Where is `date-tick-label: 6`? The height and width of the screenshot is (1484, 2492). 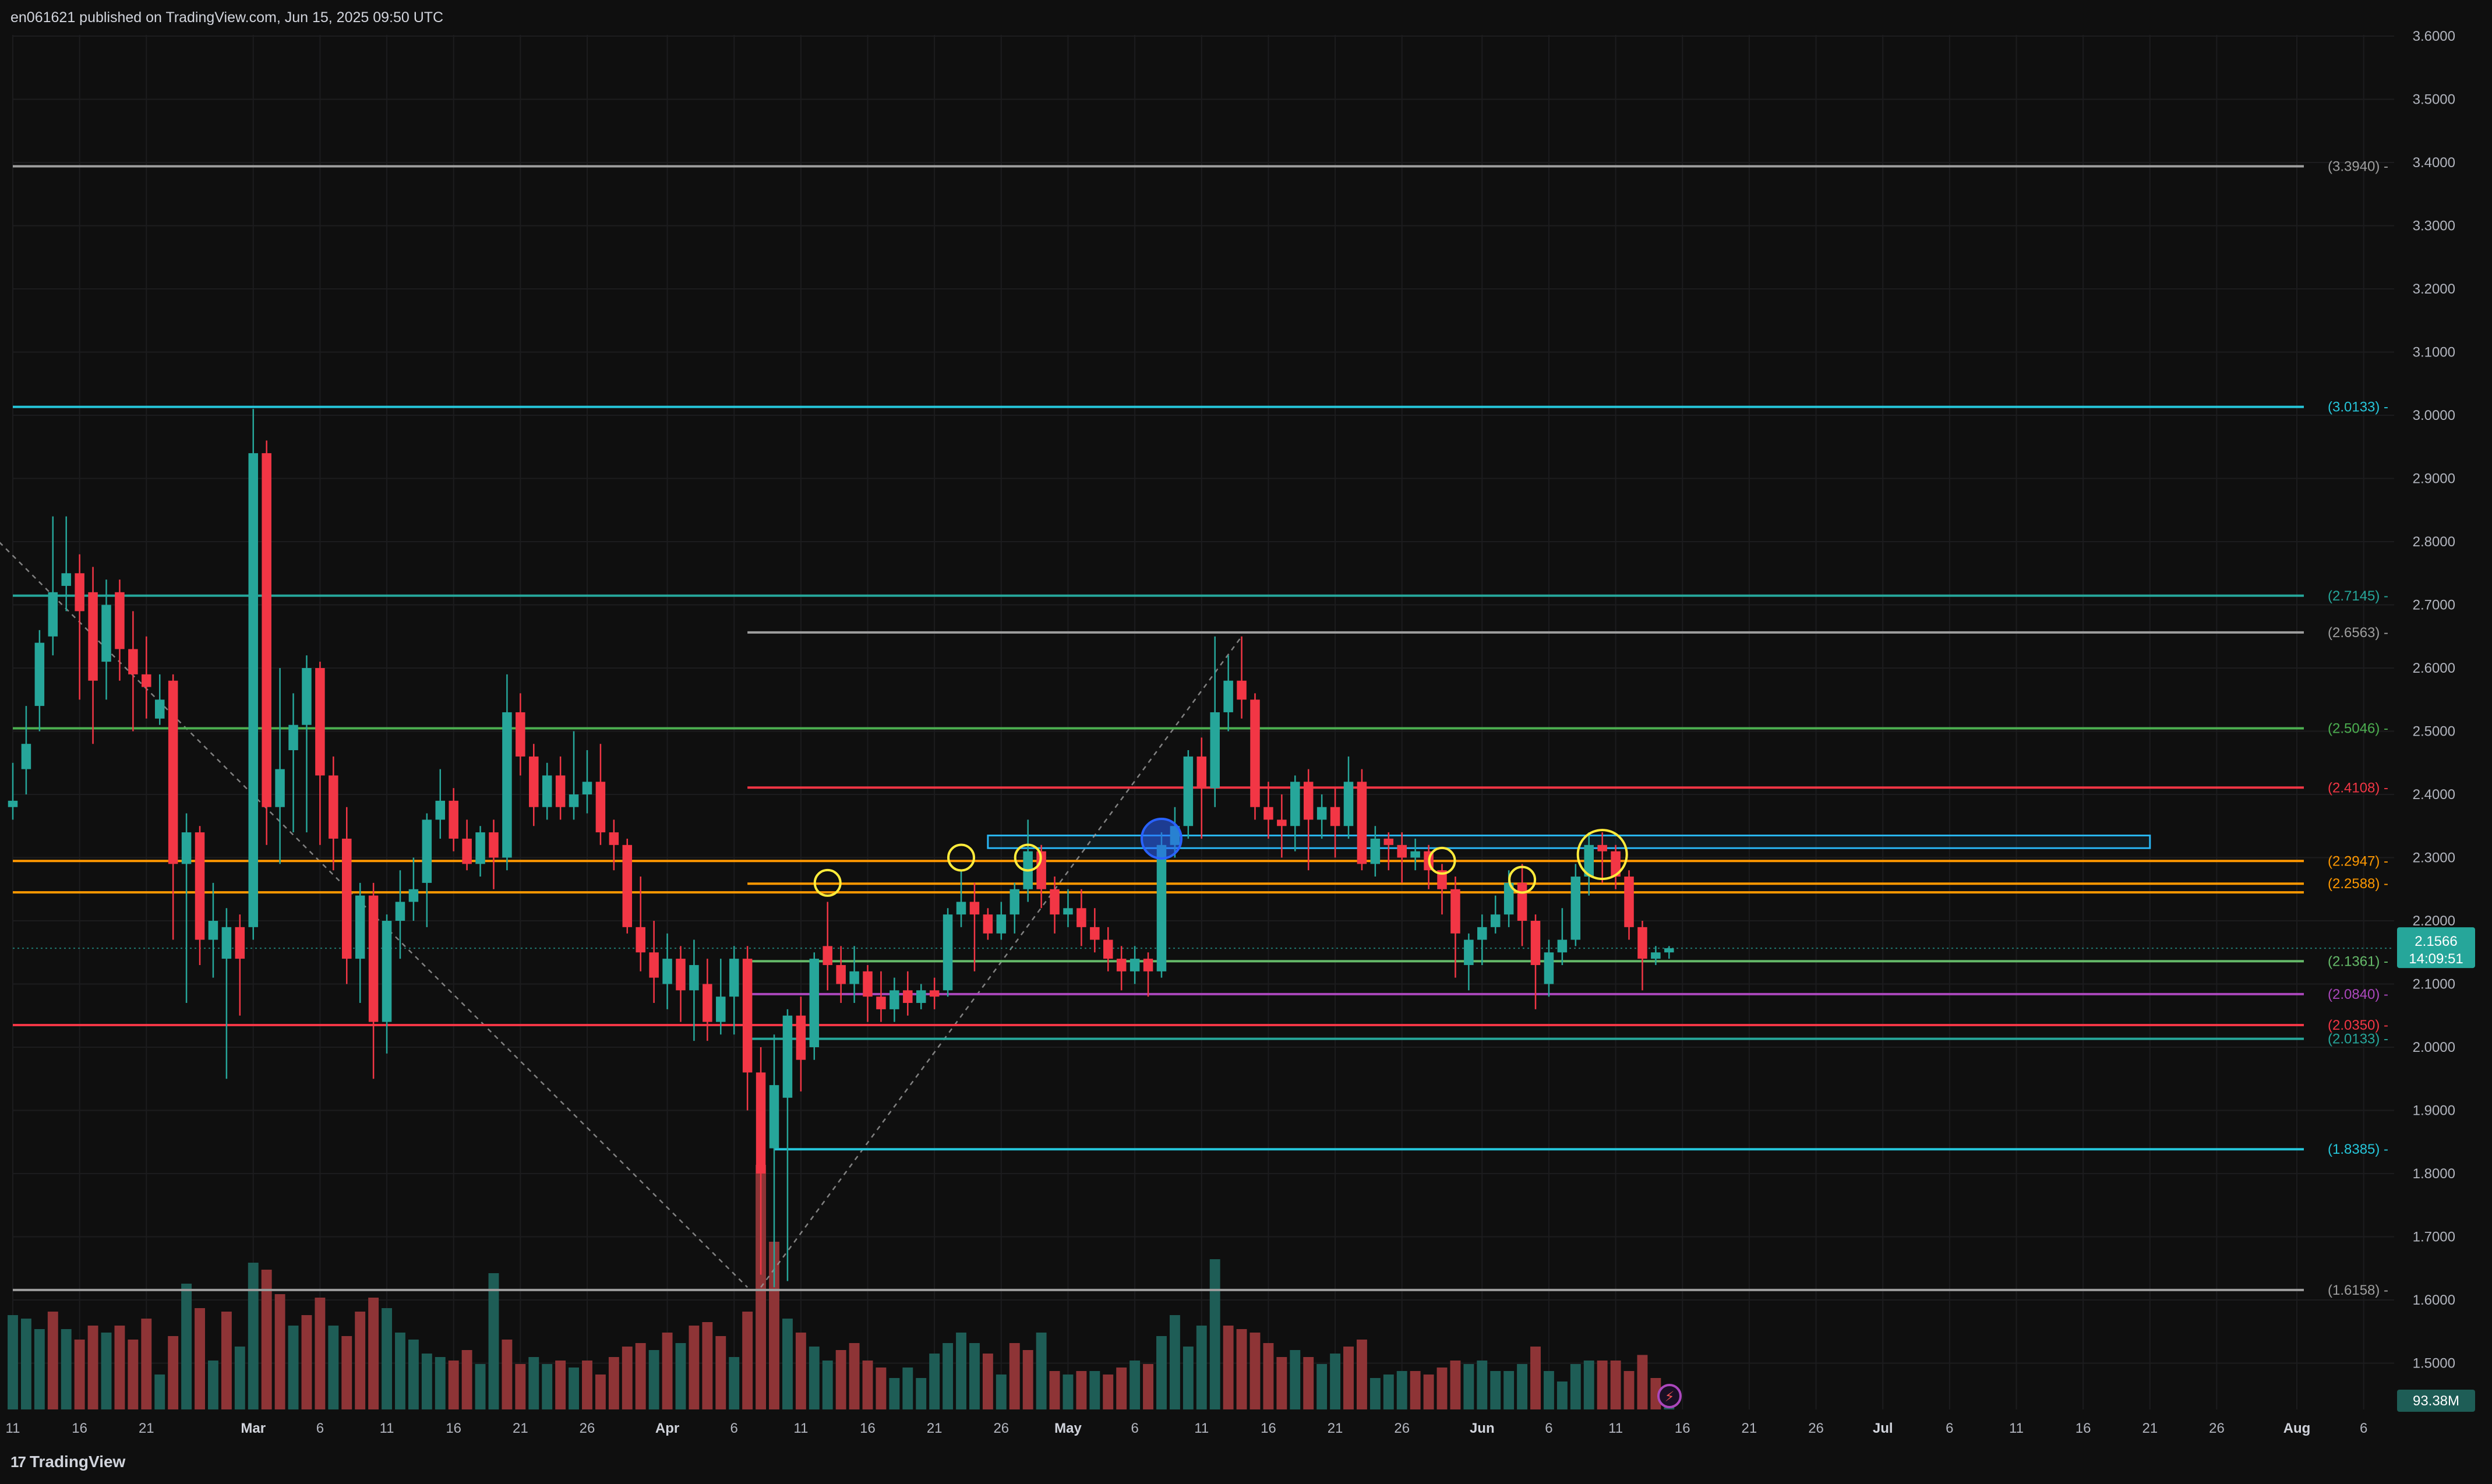 date-tick-label: 6 is located at coordinates (320, 1428).